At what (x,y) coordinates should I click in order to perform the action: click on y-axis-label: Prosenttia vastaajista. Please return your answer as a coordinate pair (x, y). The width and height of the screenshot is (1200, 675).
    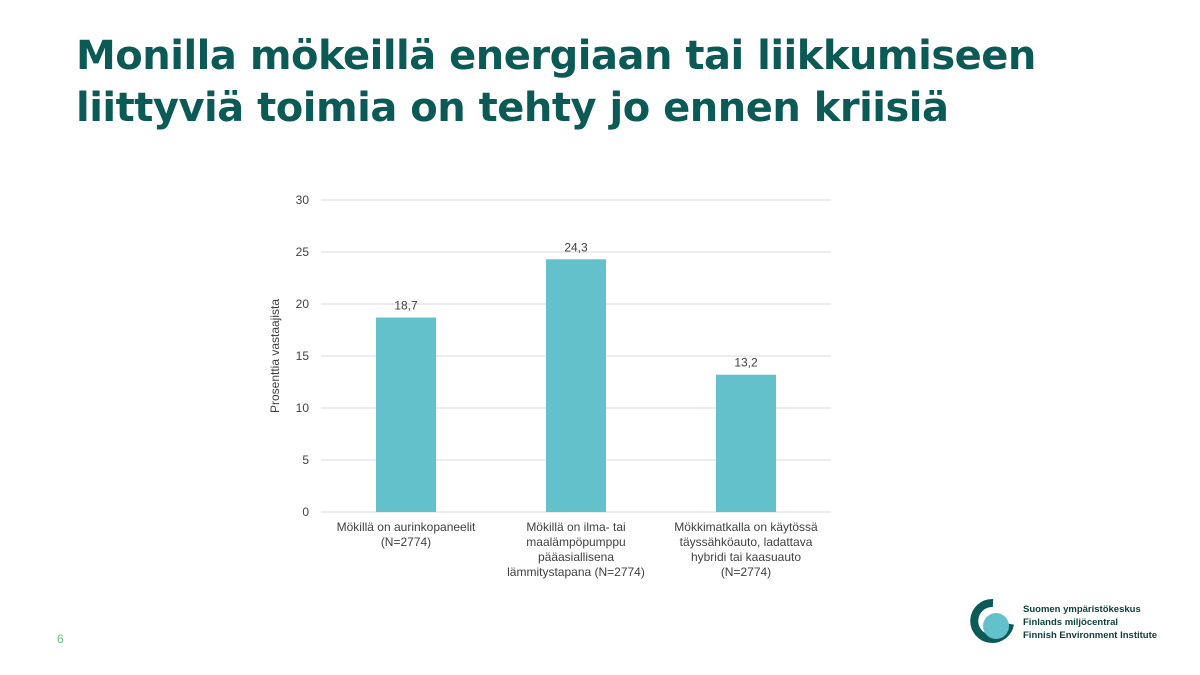
    Looking at the image, I should click on (275, 356).